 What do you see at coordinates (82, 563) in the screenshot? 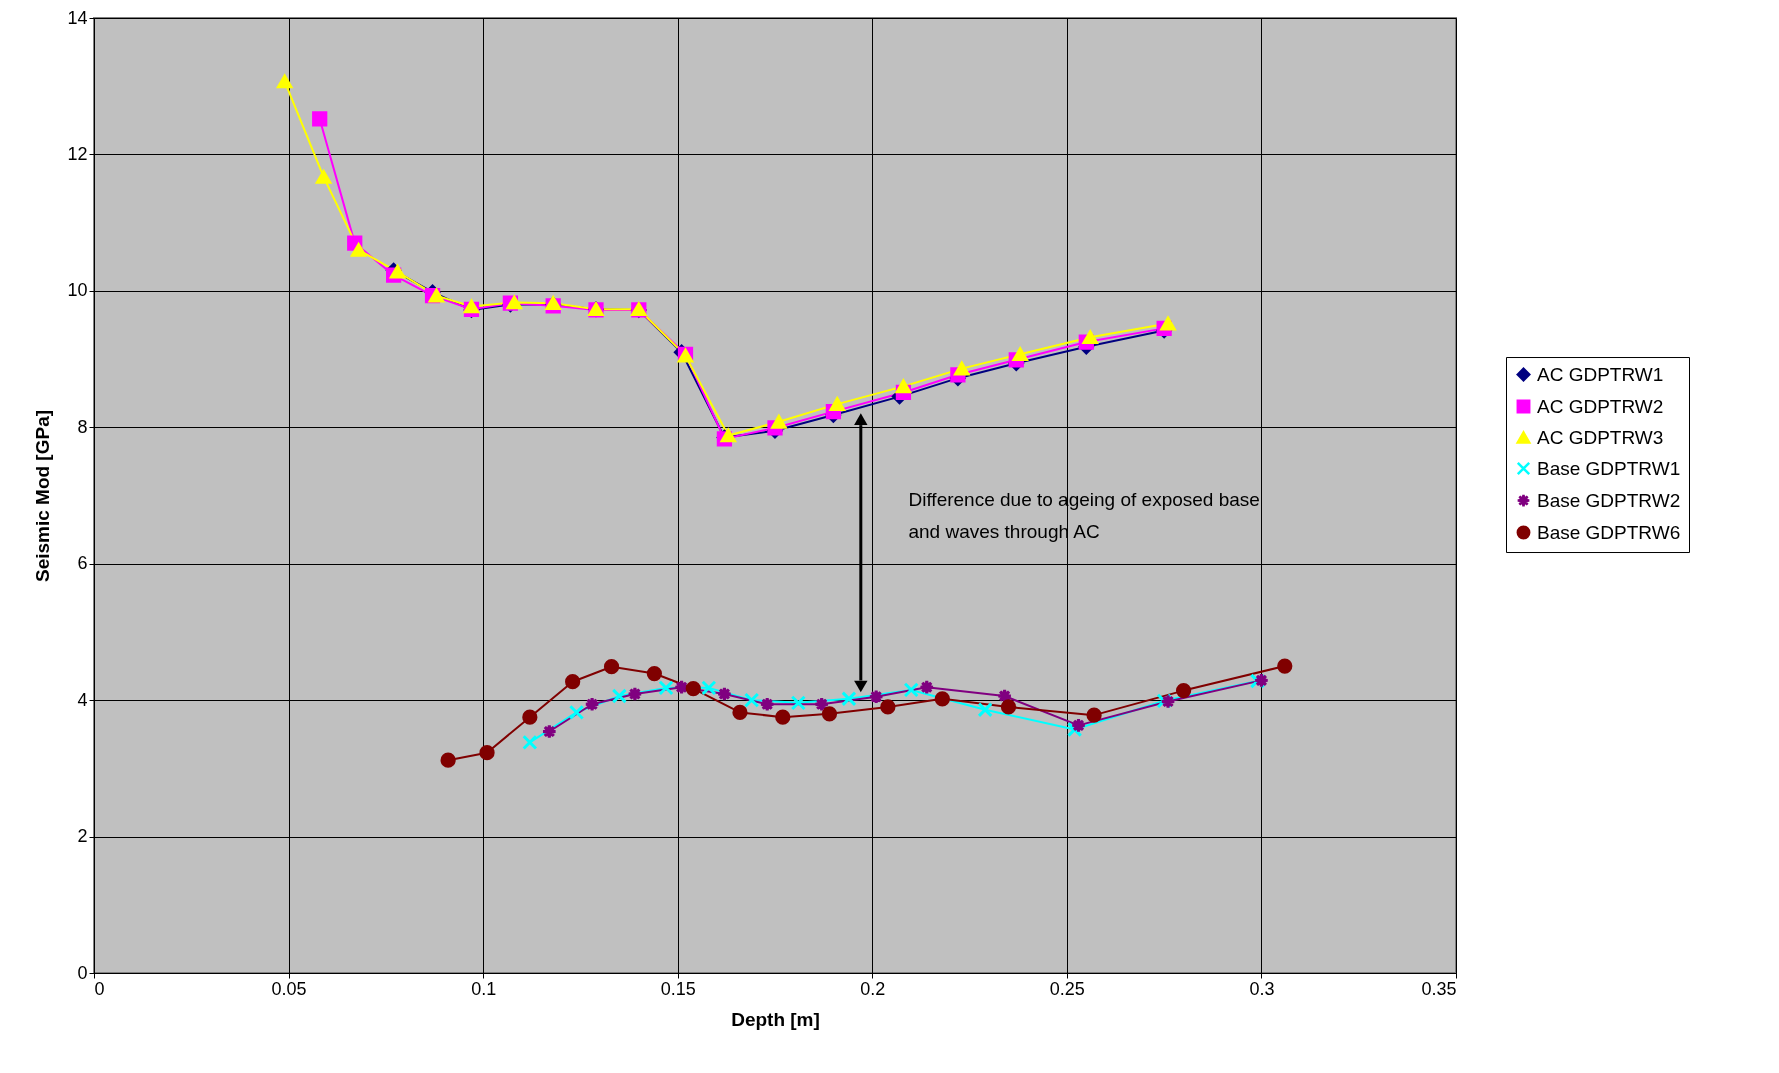
I see `y-tick-label: 6` at bounding box center [82, 563].